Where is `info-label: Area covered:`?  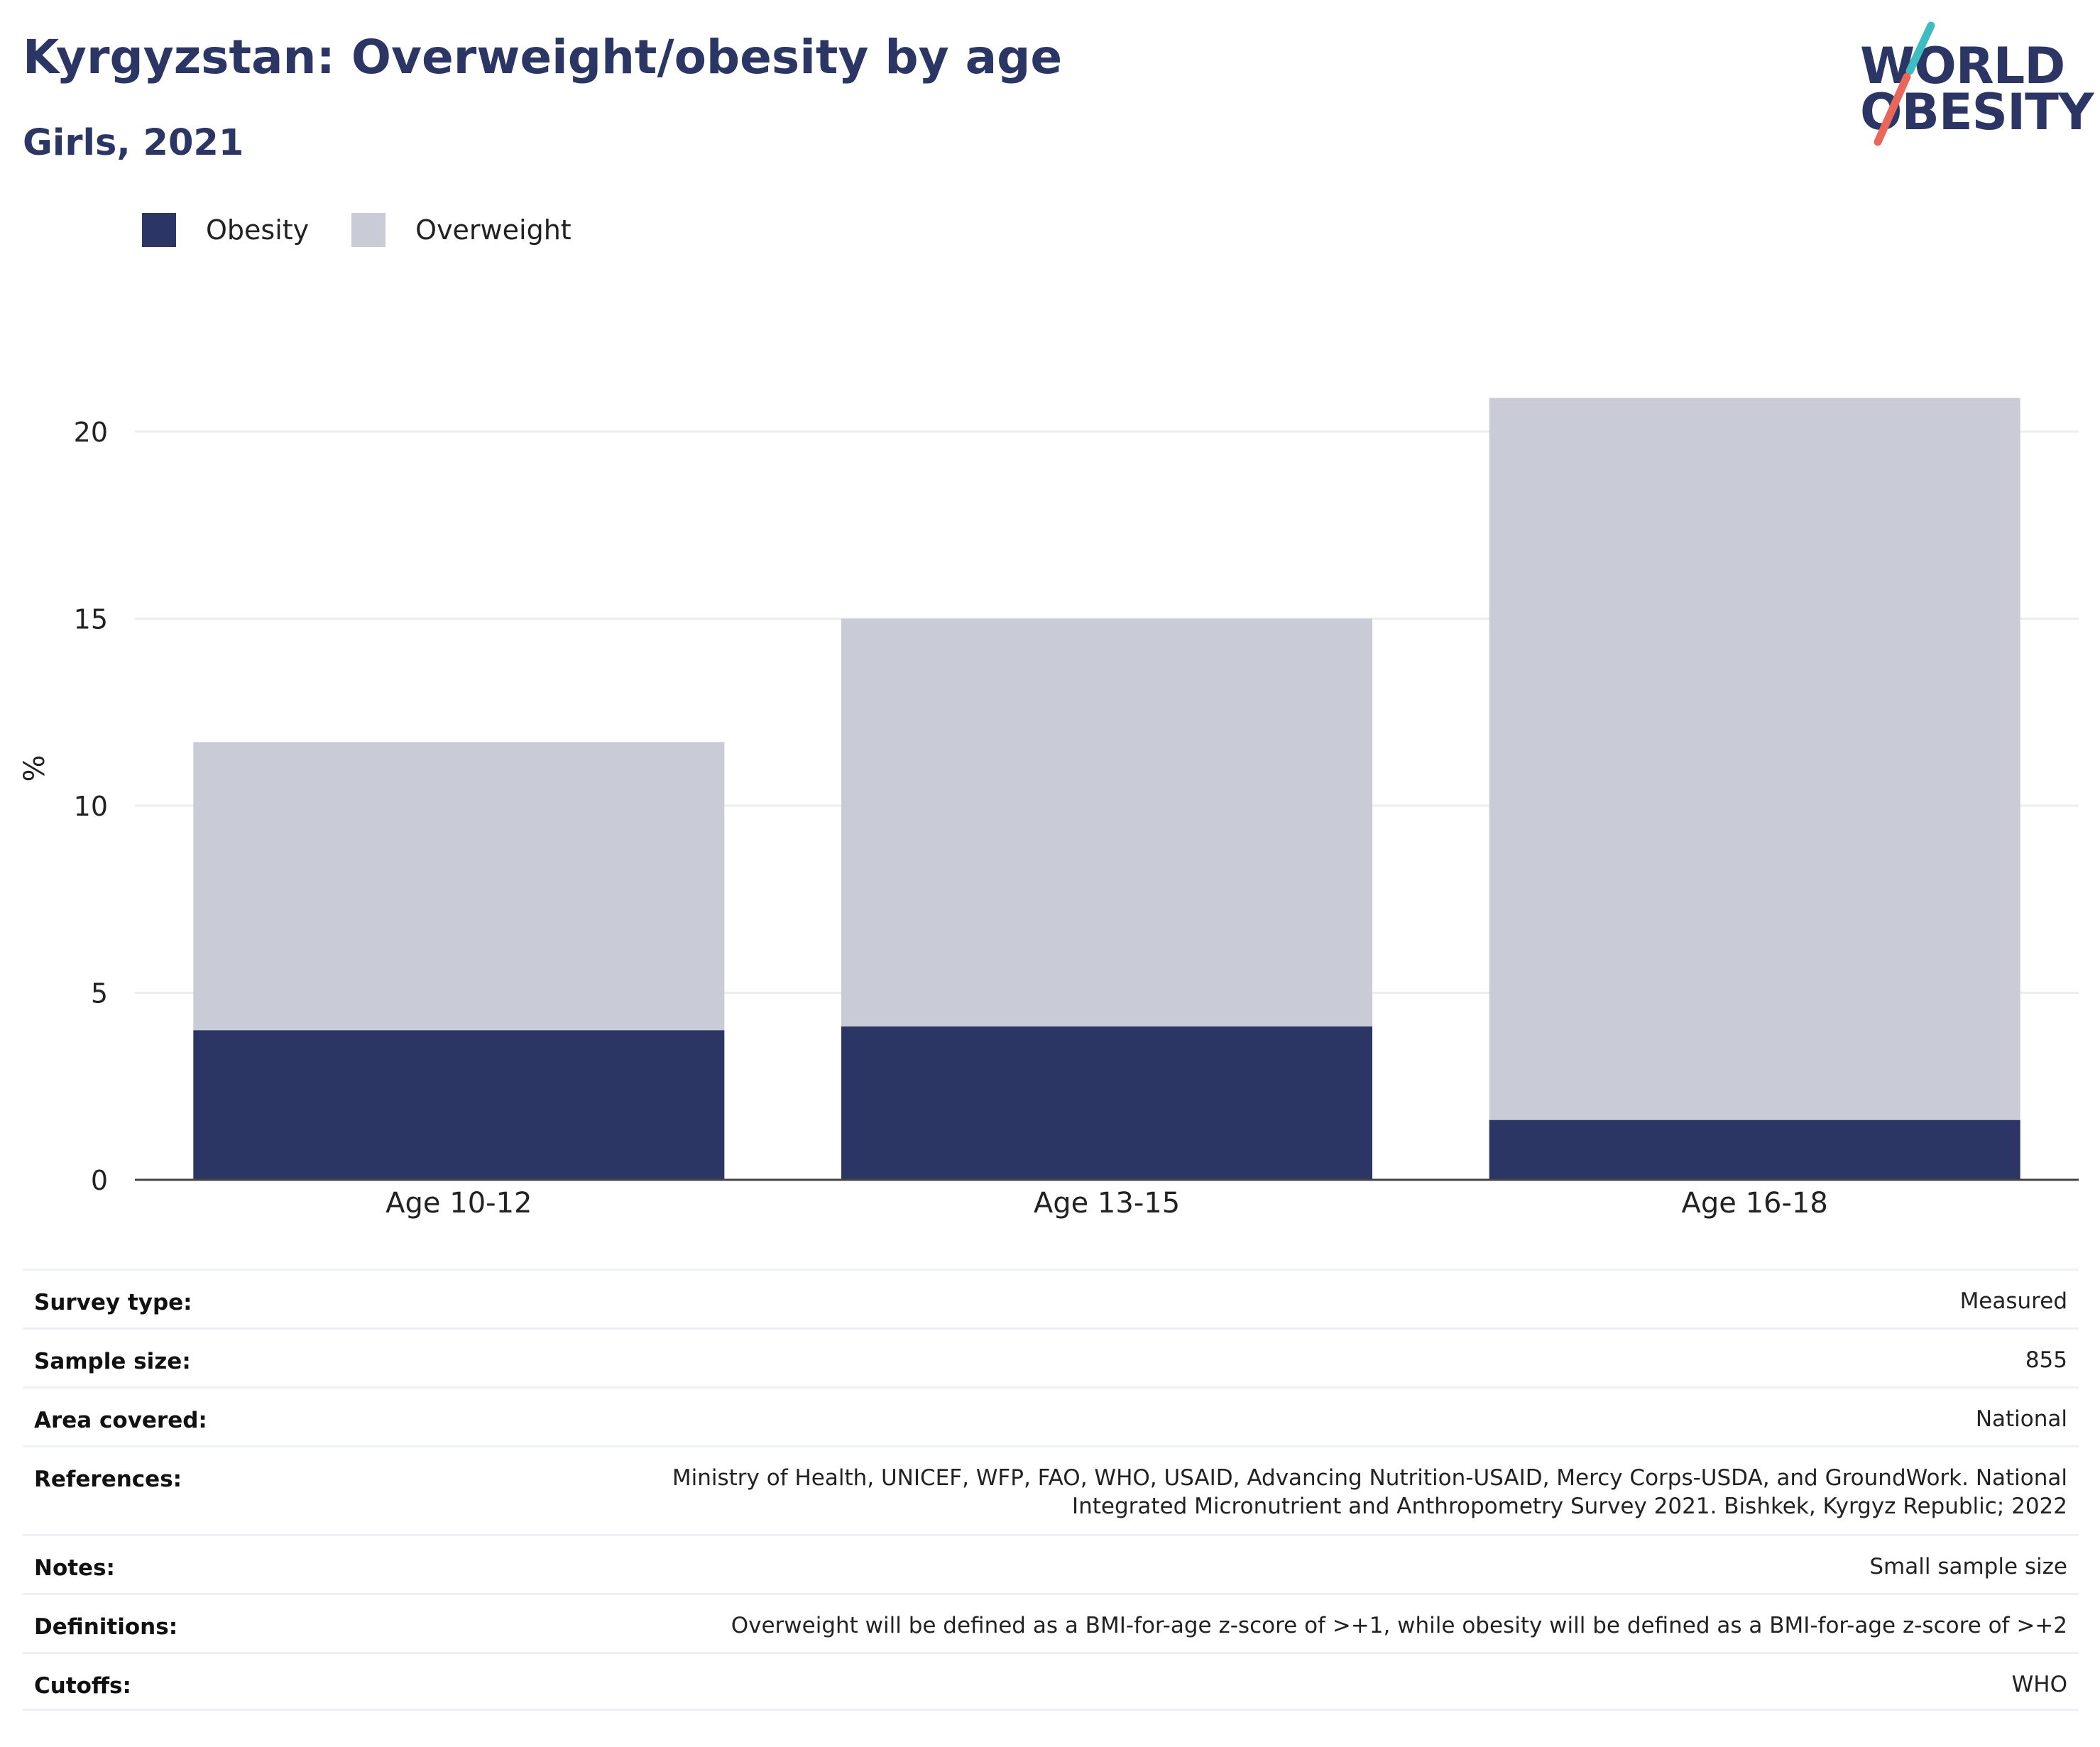 info-label: Area covered: is located at coordinates (120, 1420).